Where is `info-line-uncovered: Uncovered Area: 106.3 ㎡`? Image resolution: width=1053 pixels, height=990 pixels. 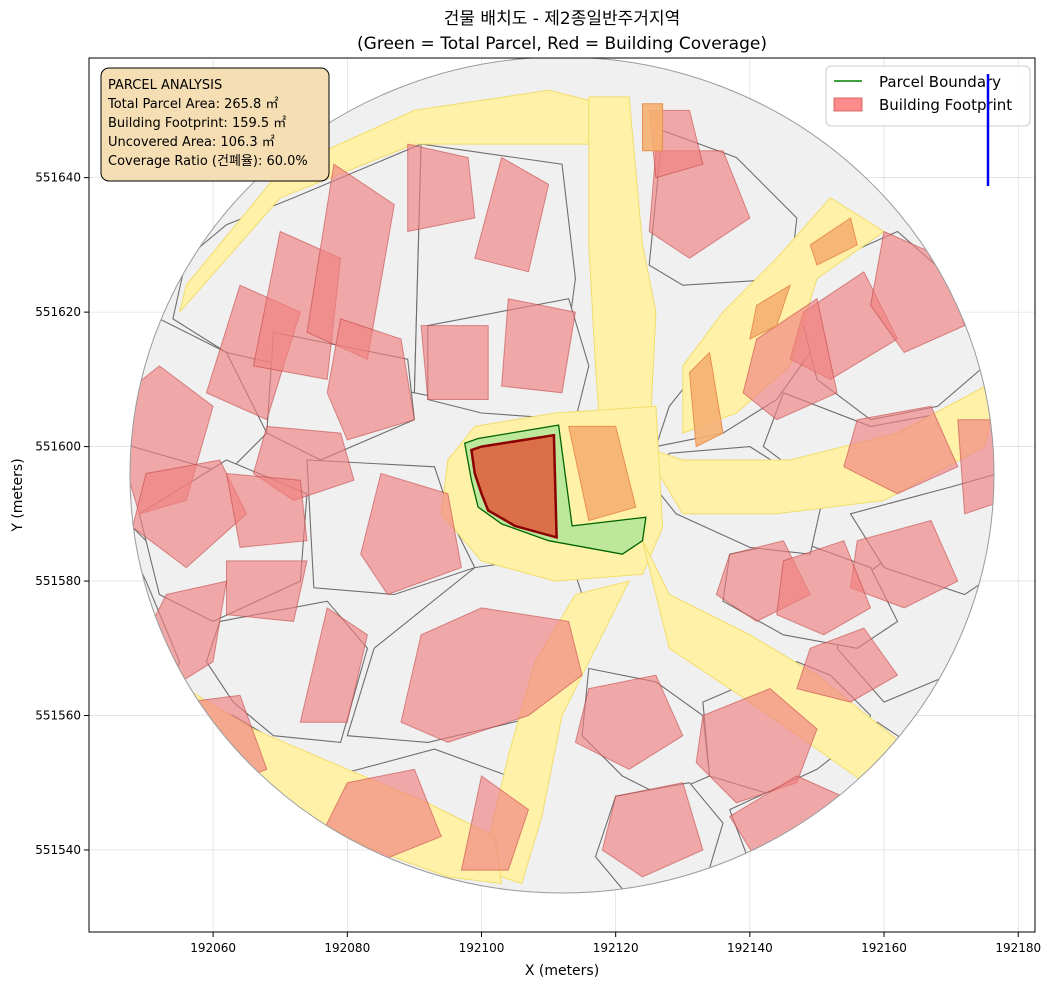 info-line-uncovered: Uncovered Area: 106.3 ㎡ is located at coordinates (191, 142).